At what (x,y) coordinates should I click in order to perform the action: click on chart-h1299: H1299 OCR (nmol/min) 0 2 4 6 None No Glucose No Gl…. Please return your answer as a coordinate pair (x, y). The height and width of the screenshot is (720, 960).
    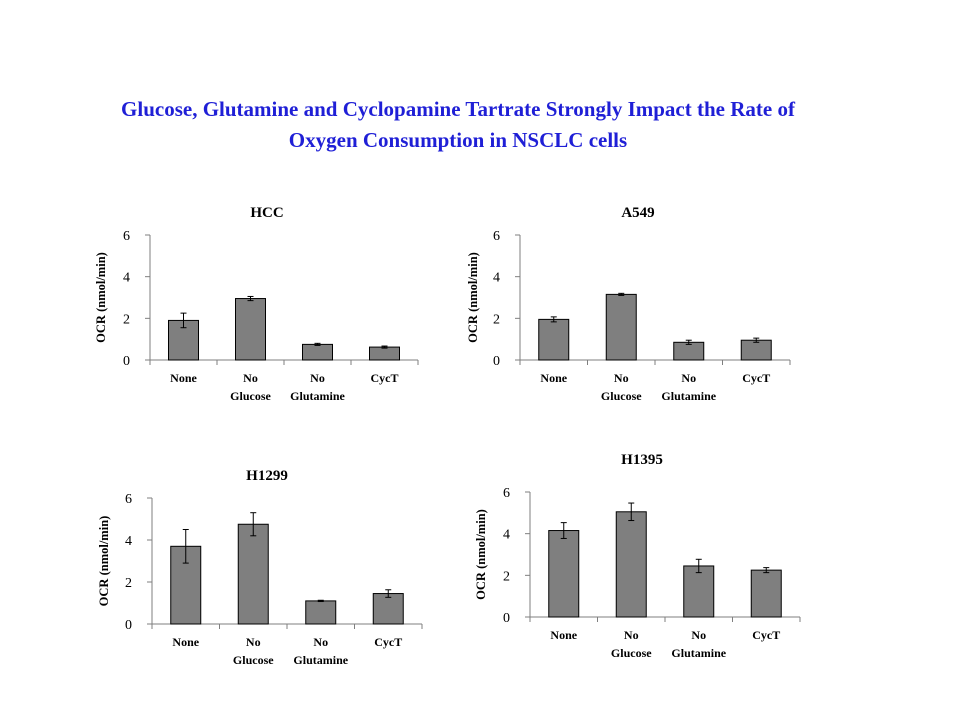
    Looking at the image, I should click on (260, 567).